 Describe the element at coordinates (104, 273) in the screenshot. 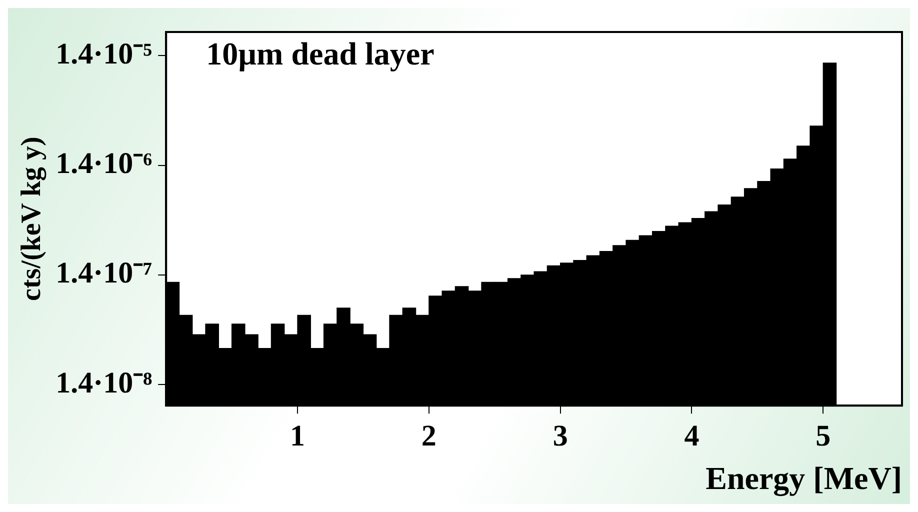

I see `y-tick-label: 1.4·10⁻⁷` at that location.